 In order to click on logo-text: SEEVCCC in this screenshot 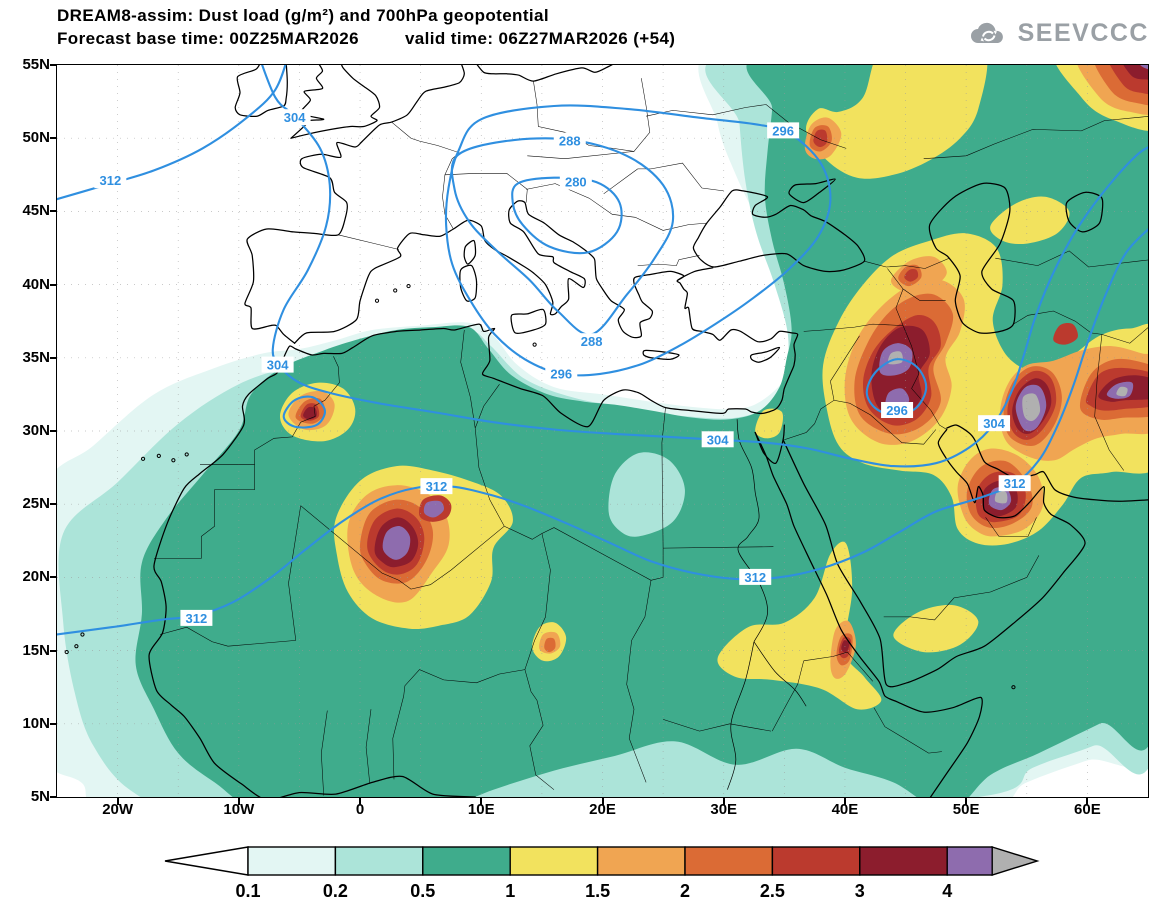, I will do `click(1083, 32)`.